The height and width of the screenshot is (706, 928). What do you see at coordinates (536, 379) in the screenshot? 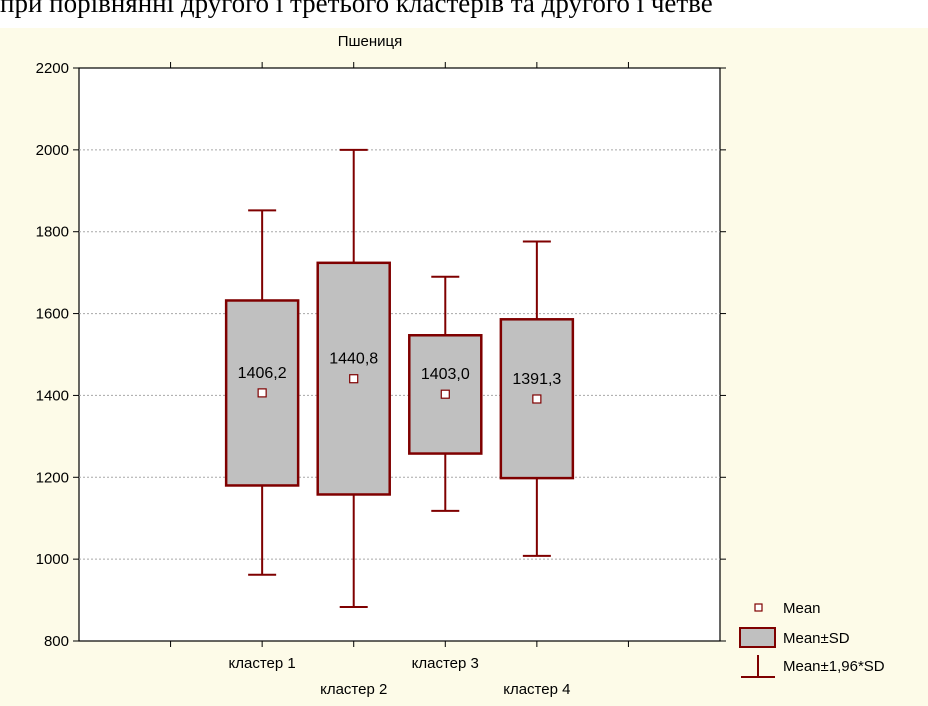
I see `mean-data-label: 1391,3` at bounding box center [536, 379].